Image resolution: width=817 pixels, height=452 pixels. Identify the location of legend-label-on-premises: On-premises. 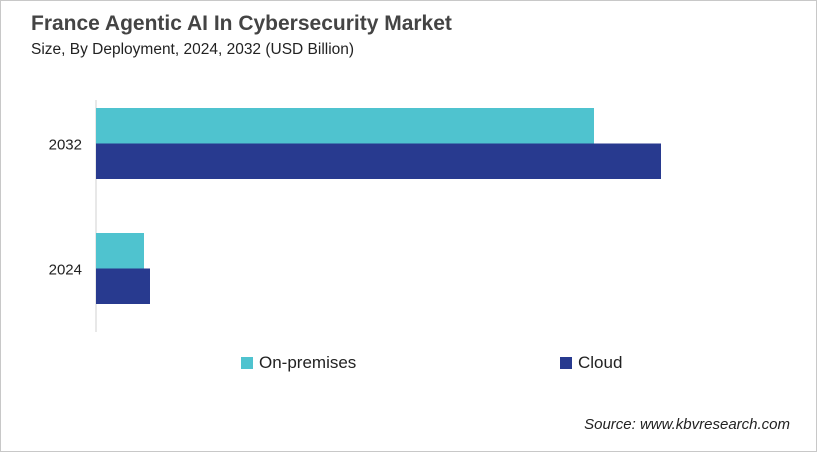
(308, 362).